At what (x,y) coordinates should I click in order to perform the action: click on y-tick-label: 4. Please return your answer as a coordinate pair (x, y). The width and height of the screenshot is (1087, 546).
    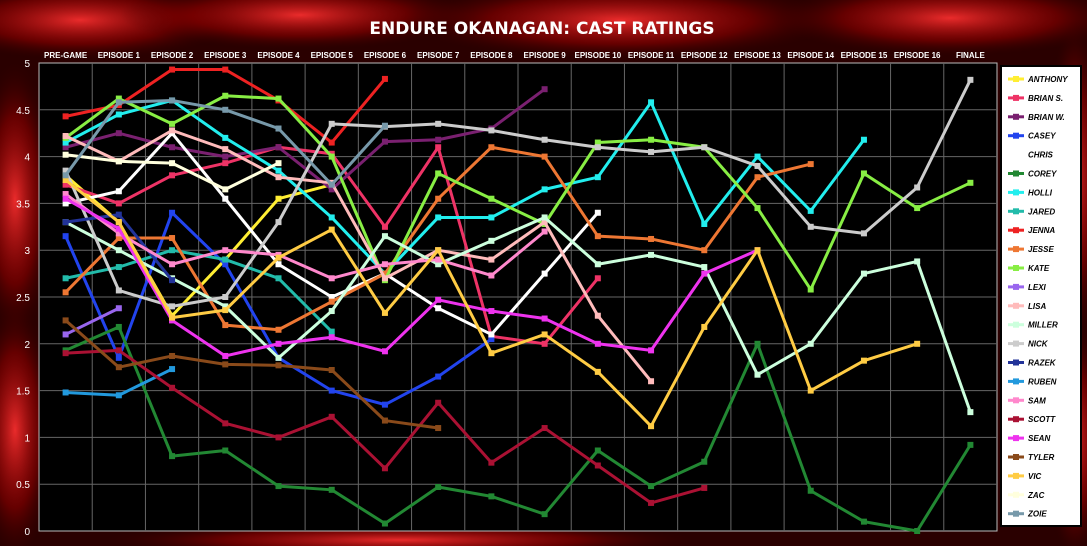
    Looking at the image, I should click on (27, 158).